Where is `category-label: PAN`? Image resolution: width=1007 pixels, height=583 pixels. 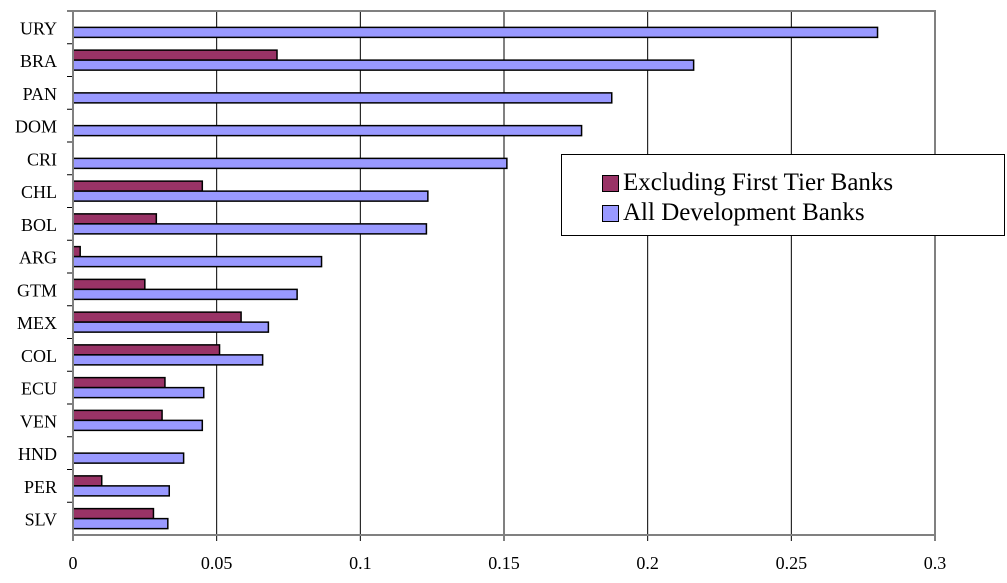
category-label: PAN is located at coordinates (40, 94).